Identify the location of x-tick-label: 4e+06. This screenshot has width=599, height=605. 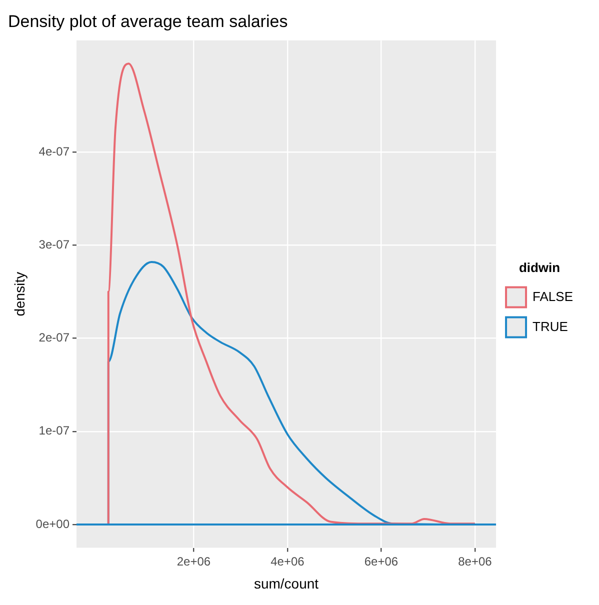
(287, 561).